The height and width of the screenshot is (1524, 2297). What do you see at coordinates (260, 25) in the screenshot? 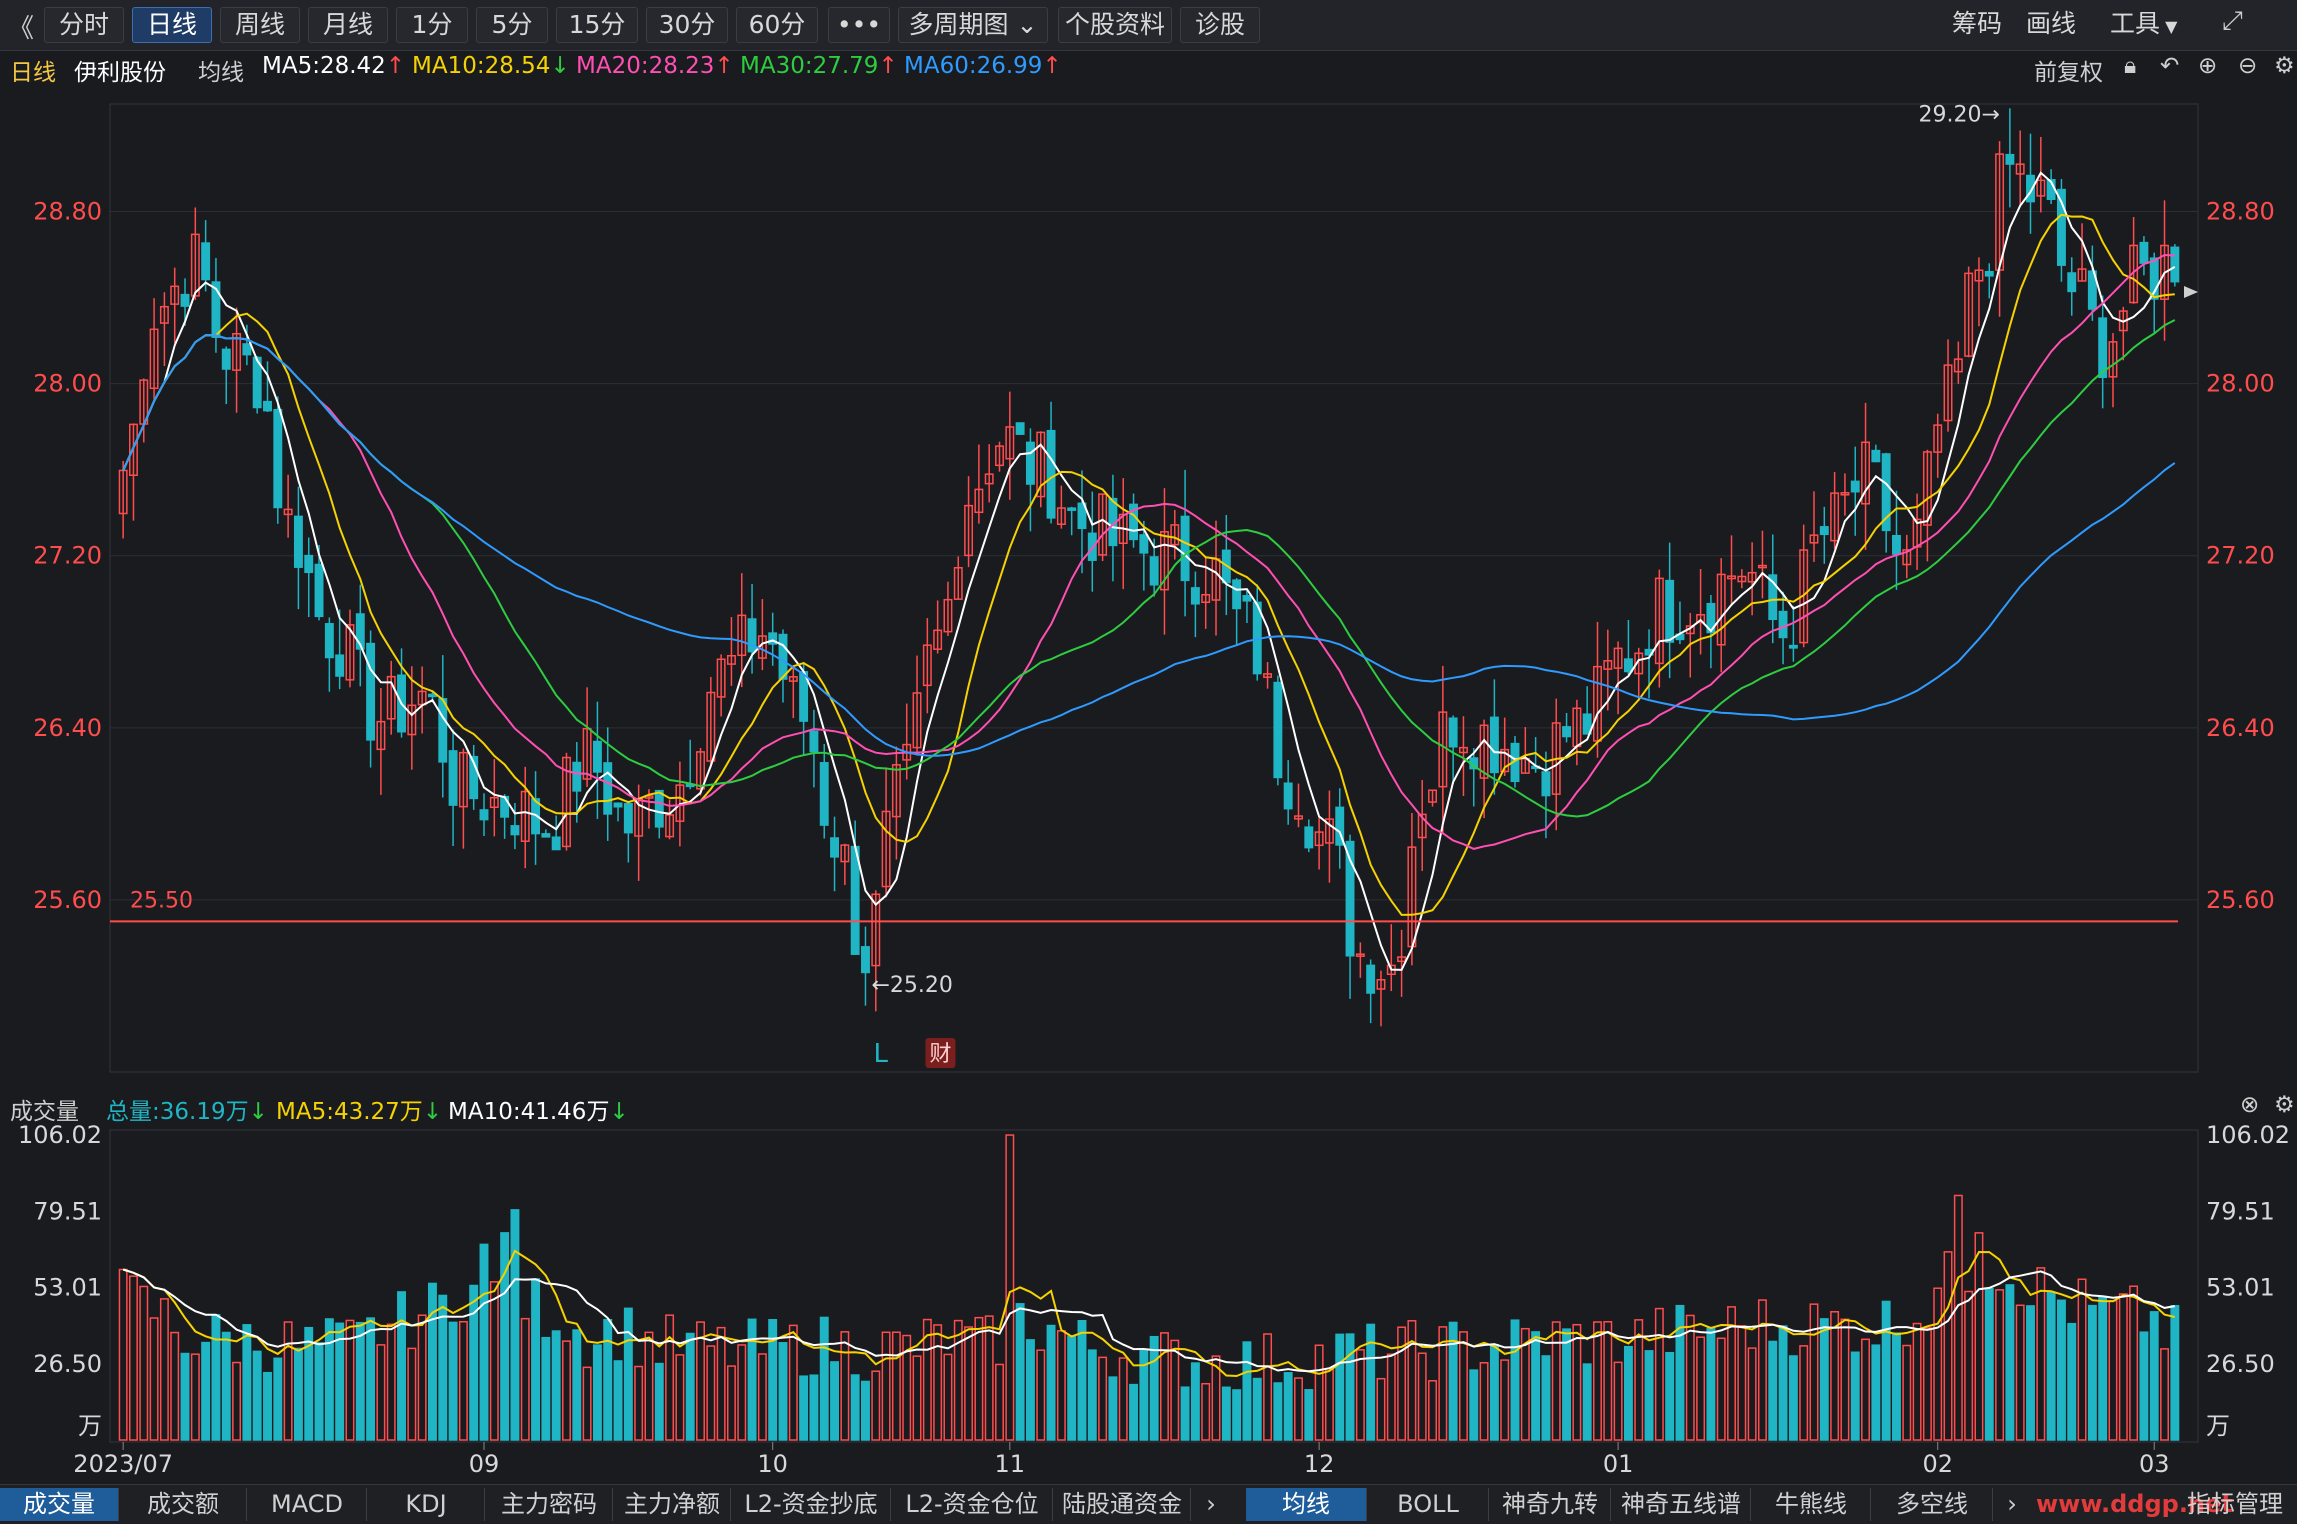
I see `tab-zhouxian: 周线` at bounding box center [260, 25].